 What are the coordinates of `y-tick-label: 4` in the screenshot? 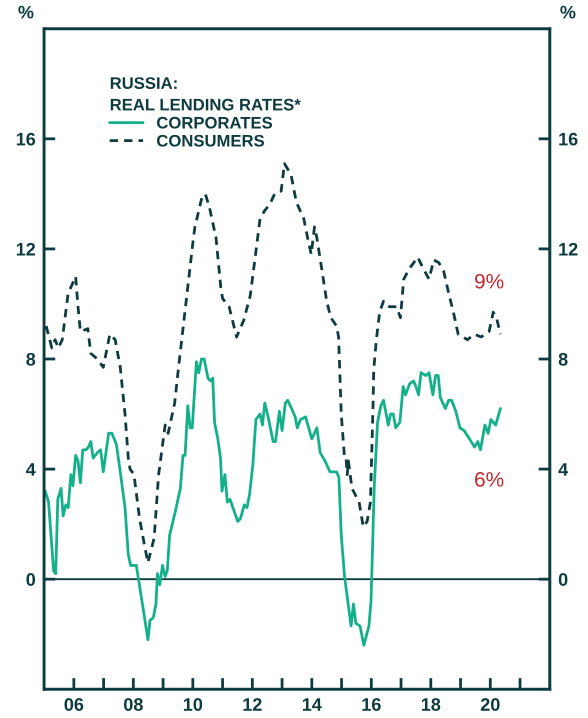 It's located at (31, 469).